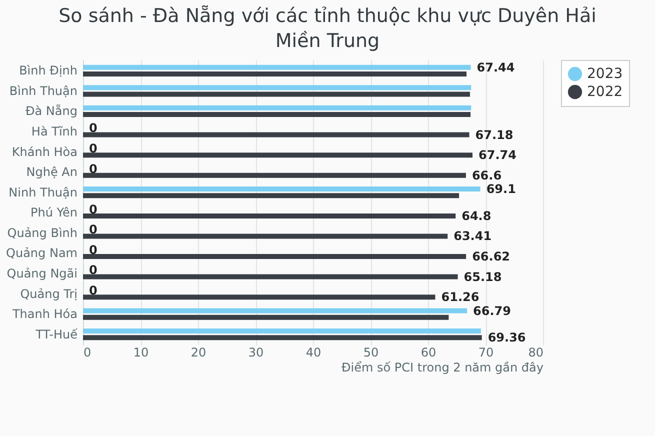 The image size is (655, 436). Describe the element at coordinates (460, 297) in the screenshot. I see `data-label: 61.26` at that location.